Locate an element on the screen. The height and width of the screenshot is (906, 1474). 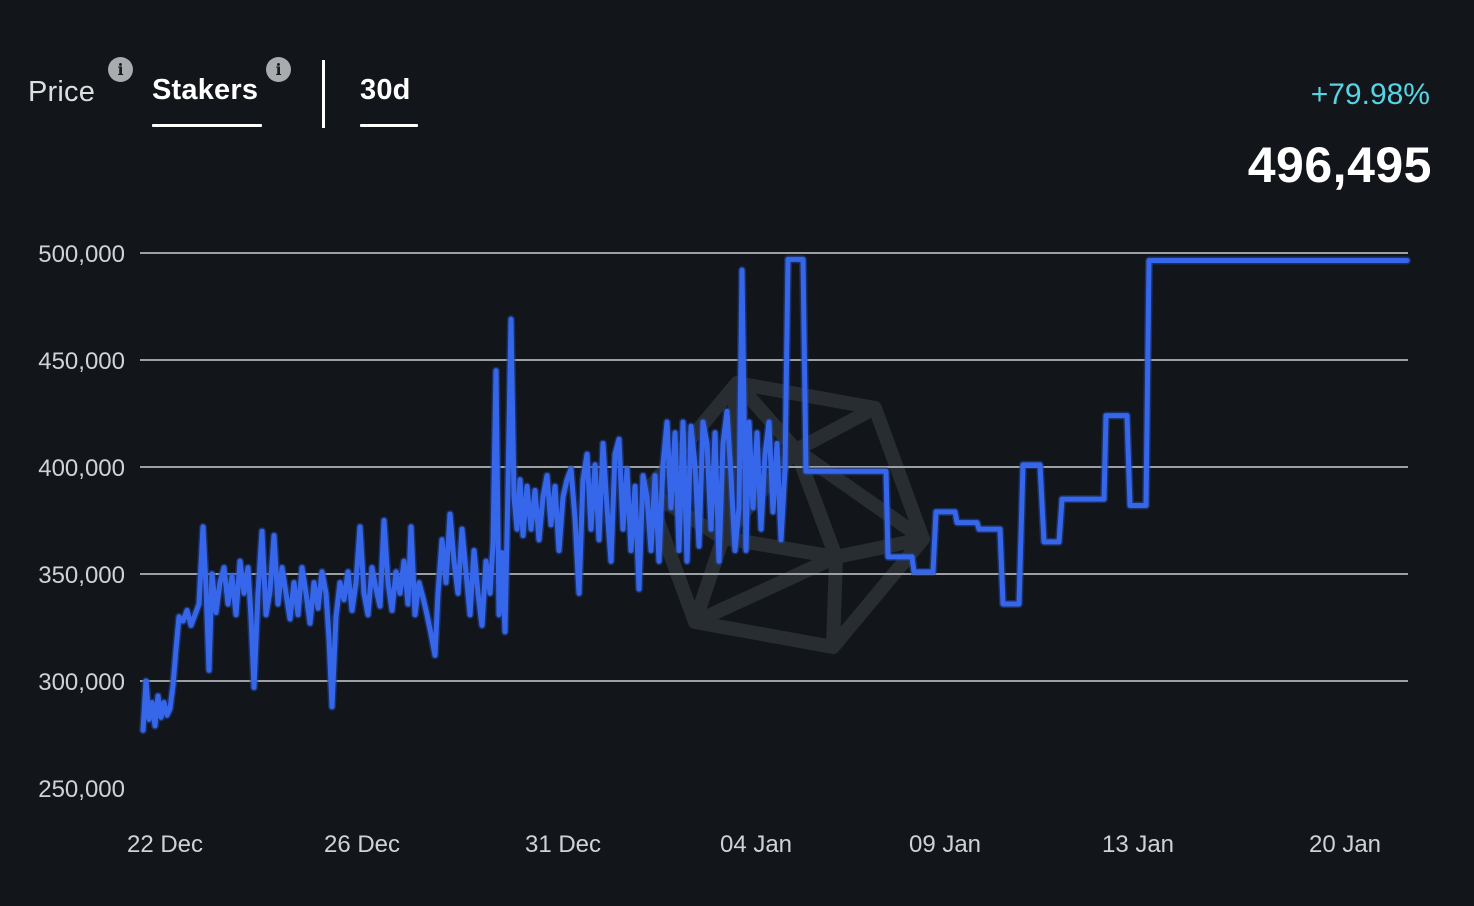
y-axis-label: 400,000 is located at coordinates (81, 468).